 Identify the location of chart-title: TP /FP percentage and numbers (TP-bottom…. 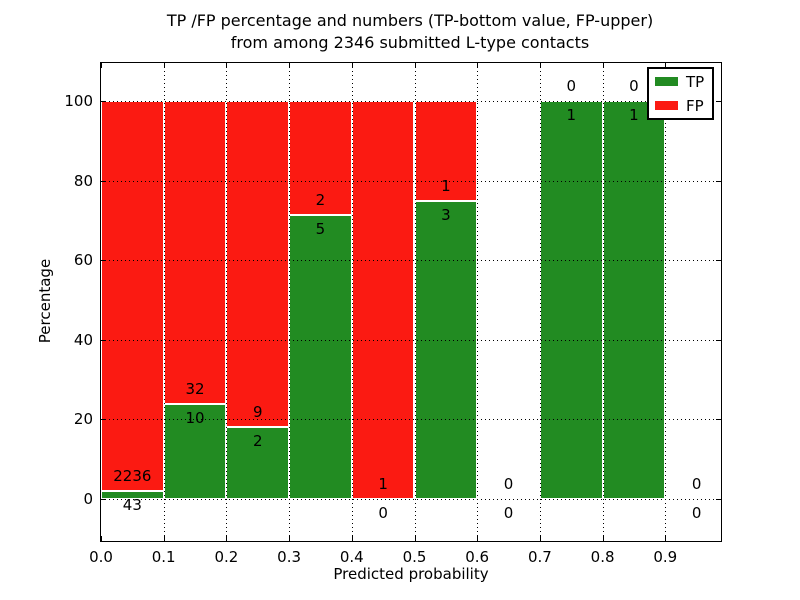
(410, 32).